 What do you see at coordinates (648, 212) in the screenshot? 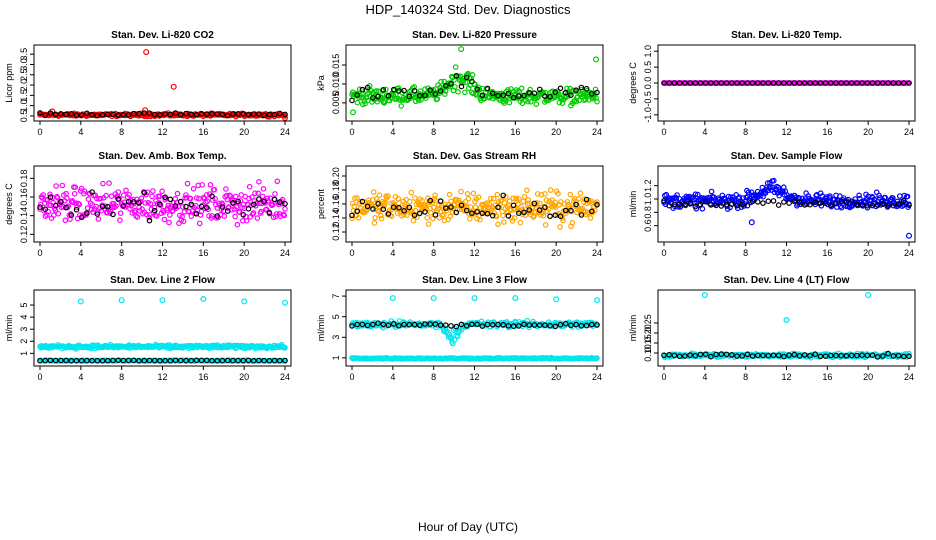
I see `y-tick-label: 0.8` at bounding box center [648, 212].